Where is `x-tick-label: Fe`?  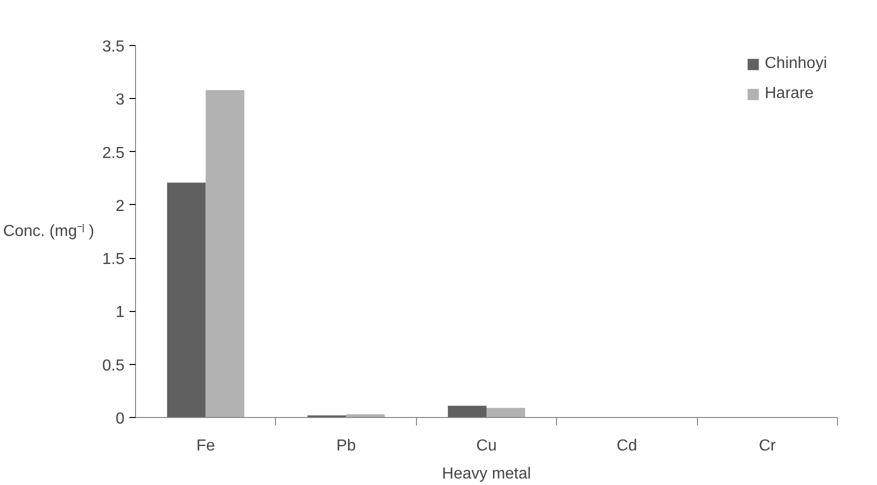
x-tick-label: Fe is located at coordinates (206, 446).